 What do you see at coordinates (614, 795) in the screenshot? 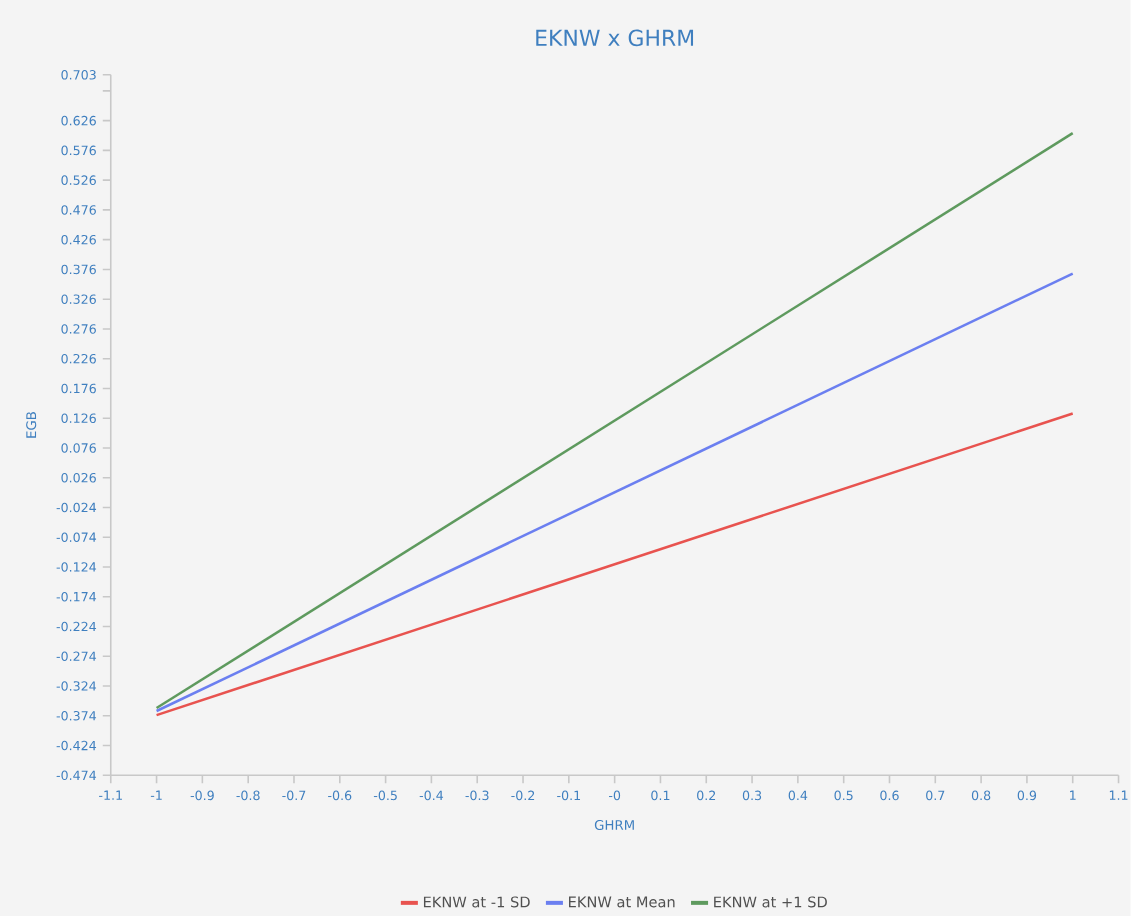
I see `x-tick-label: -0` at bounding box center [614, 795].